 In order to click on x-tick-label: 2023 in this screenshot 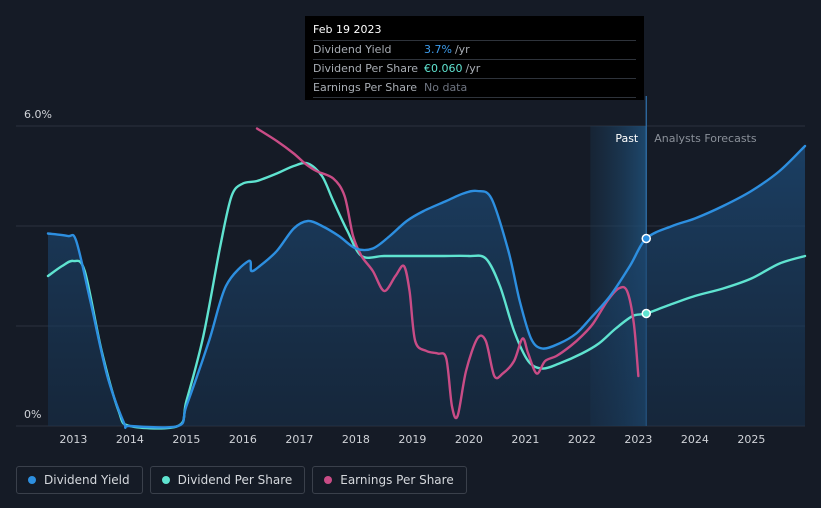, I will do `click(638, 439)`.